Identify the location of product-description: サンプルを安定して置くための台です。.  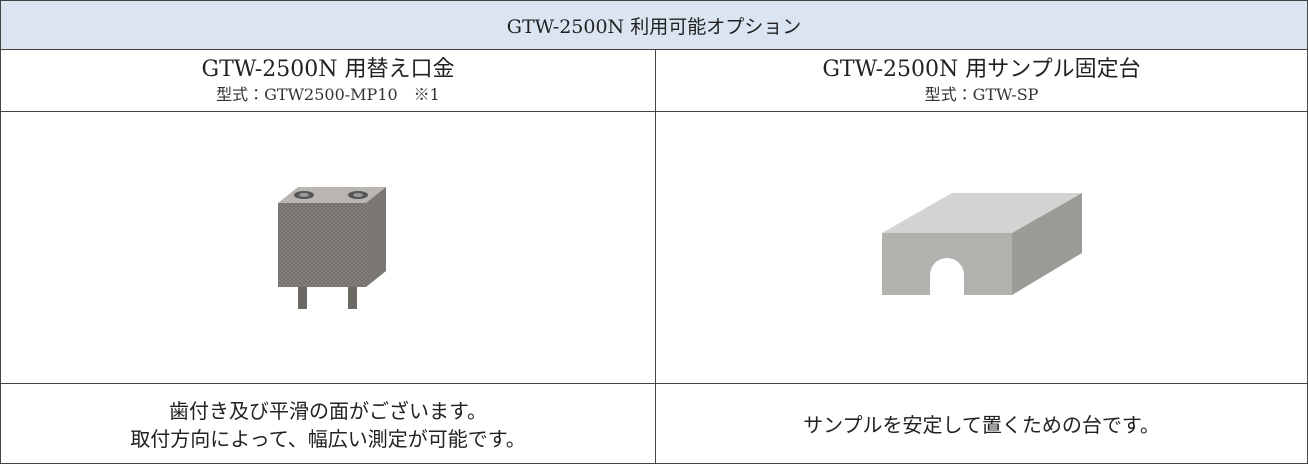
(981, 423).